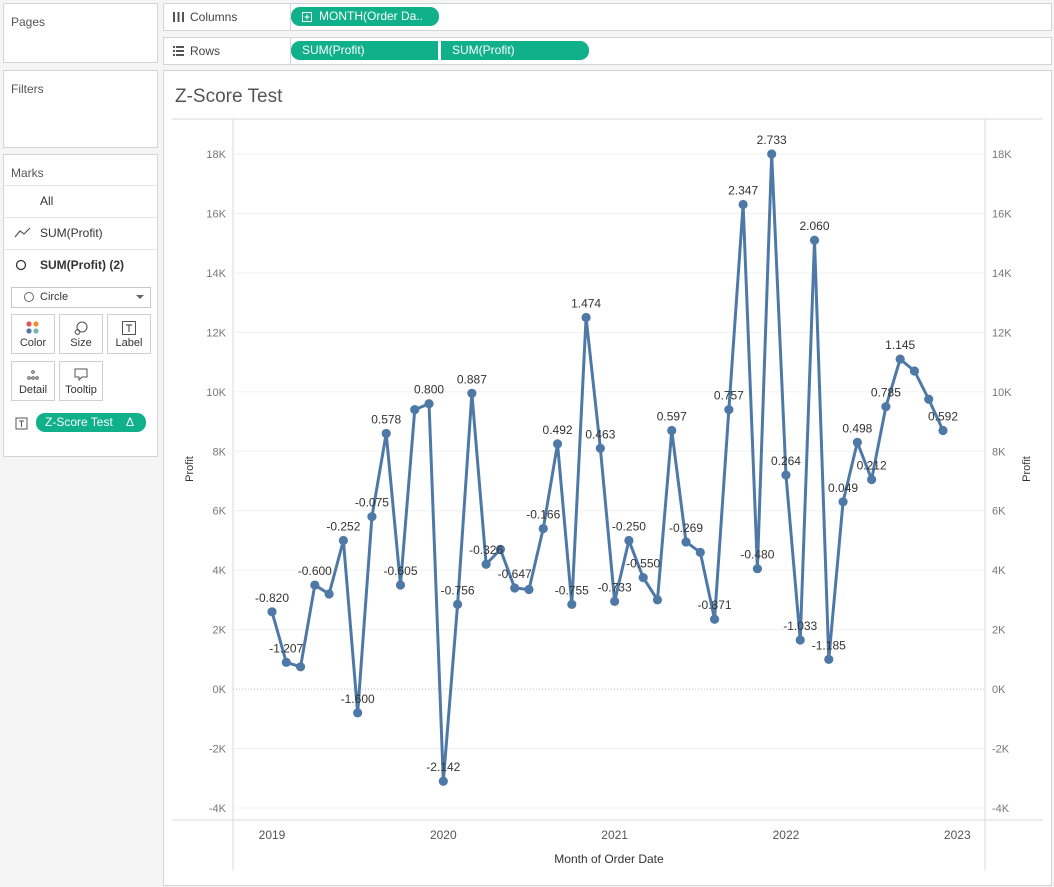 This screenshot has height=887, width=1054. Describe the element at coordinates (28, 22) in the screenshot. I see `pages-title: Pages` at that location.